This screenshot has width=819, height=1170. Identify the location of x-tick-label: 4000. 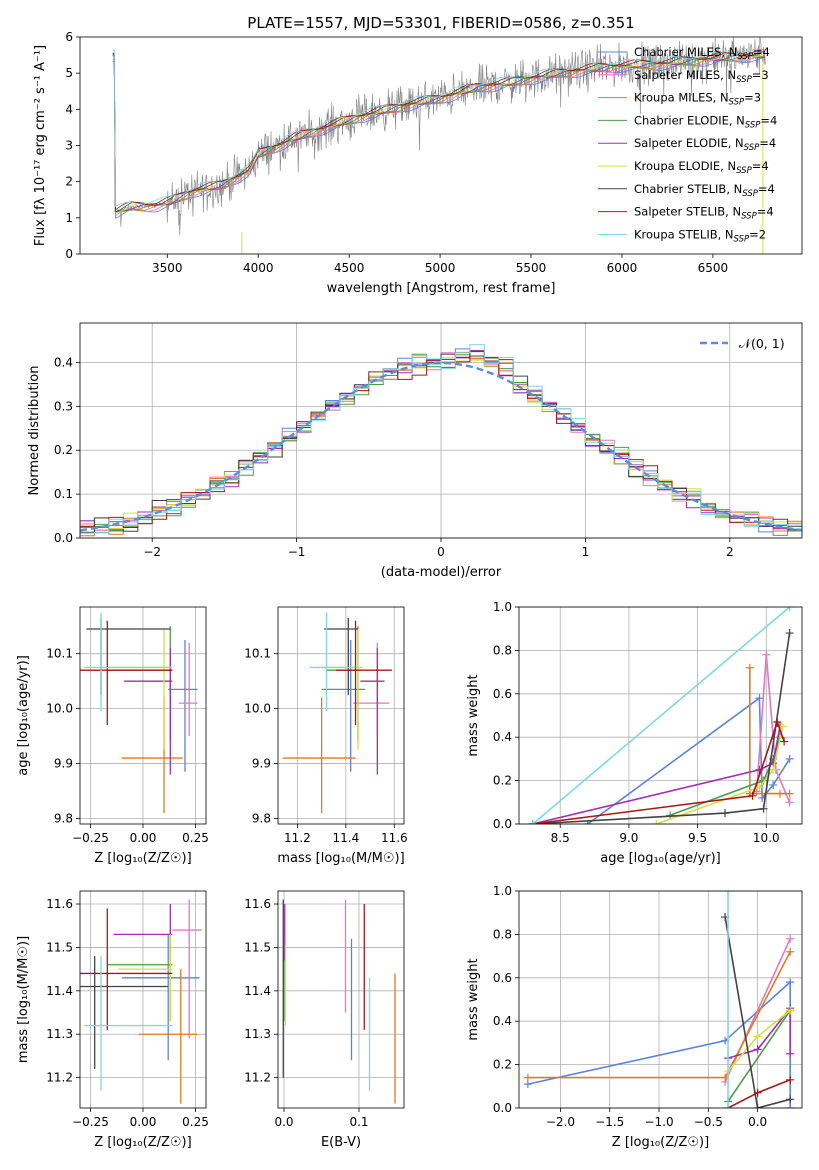
(258, 268).